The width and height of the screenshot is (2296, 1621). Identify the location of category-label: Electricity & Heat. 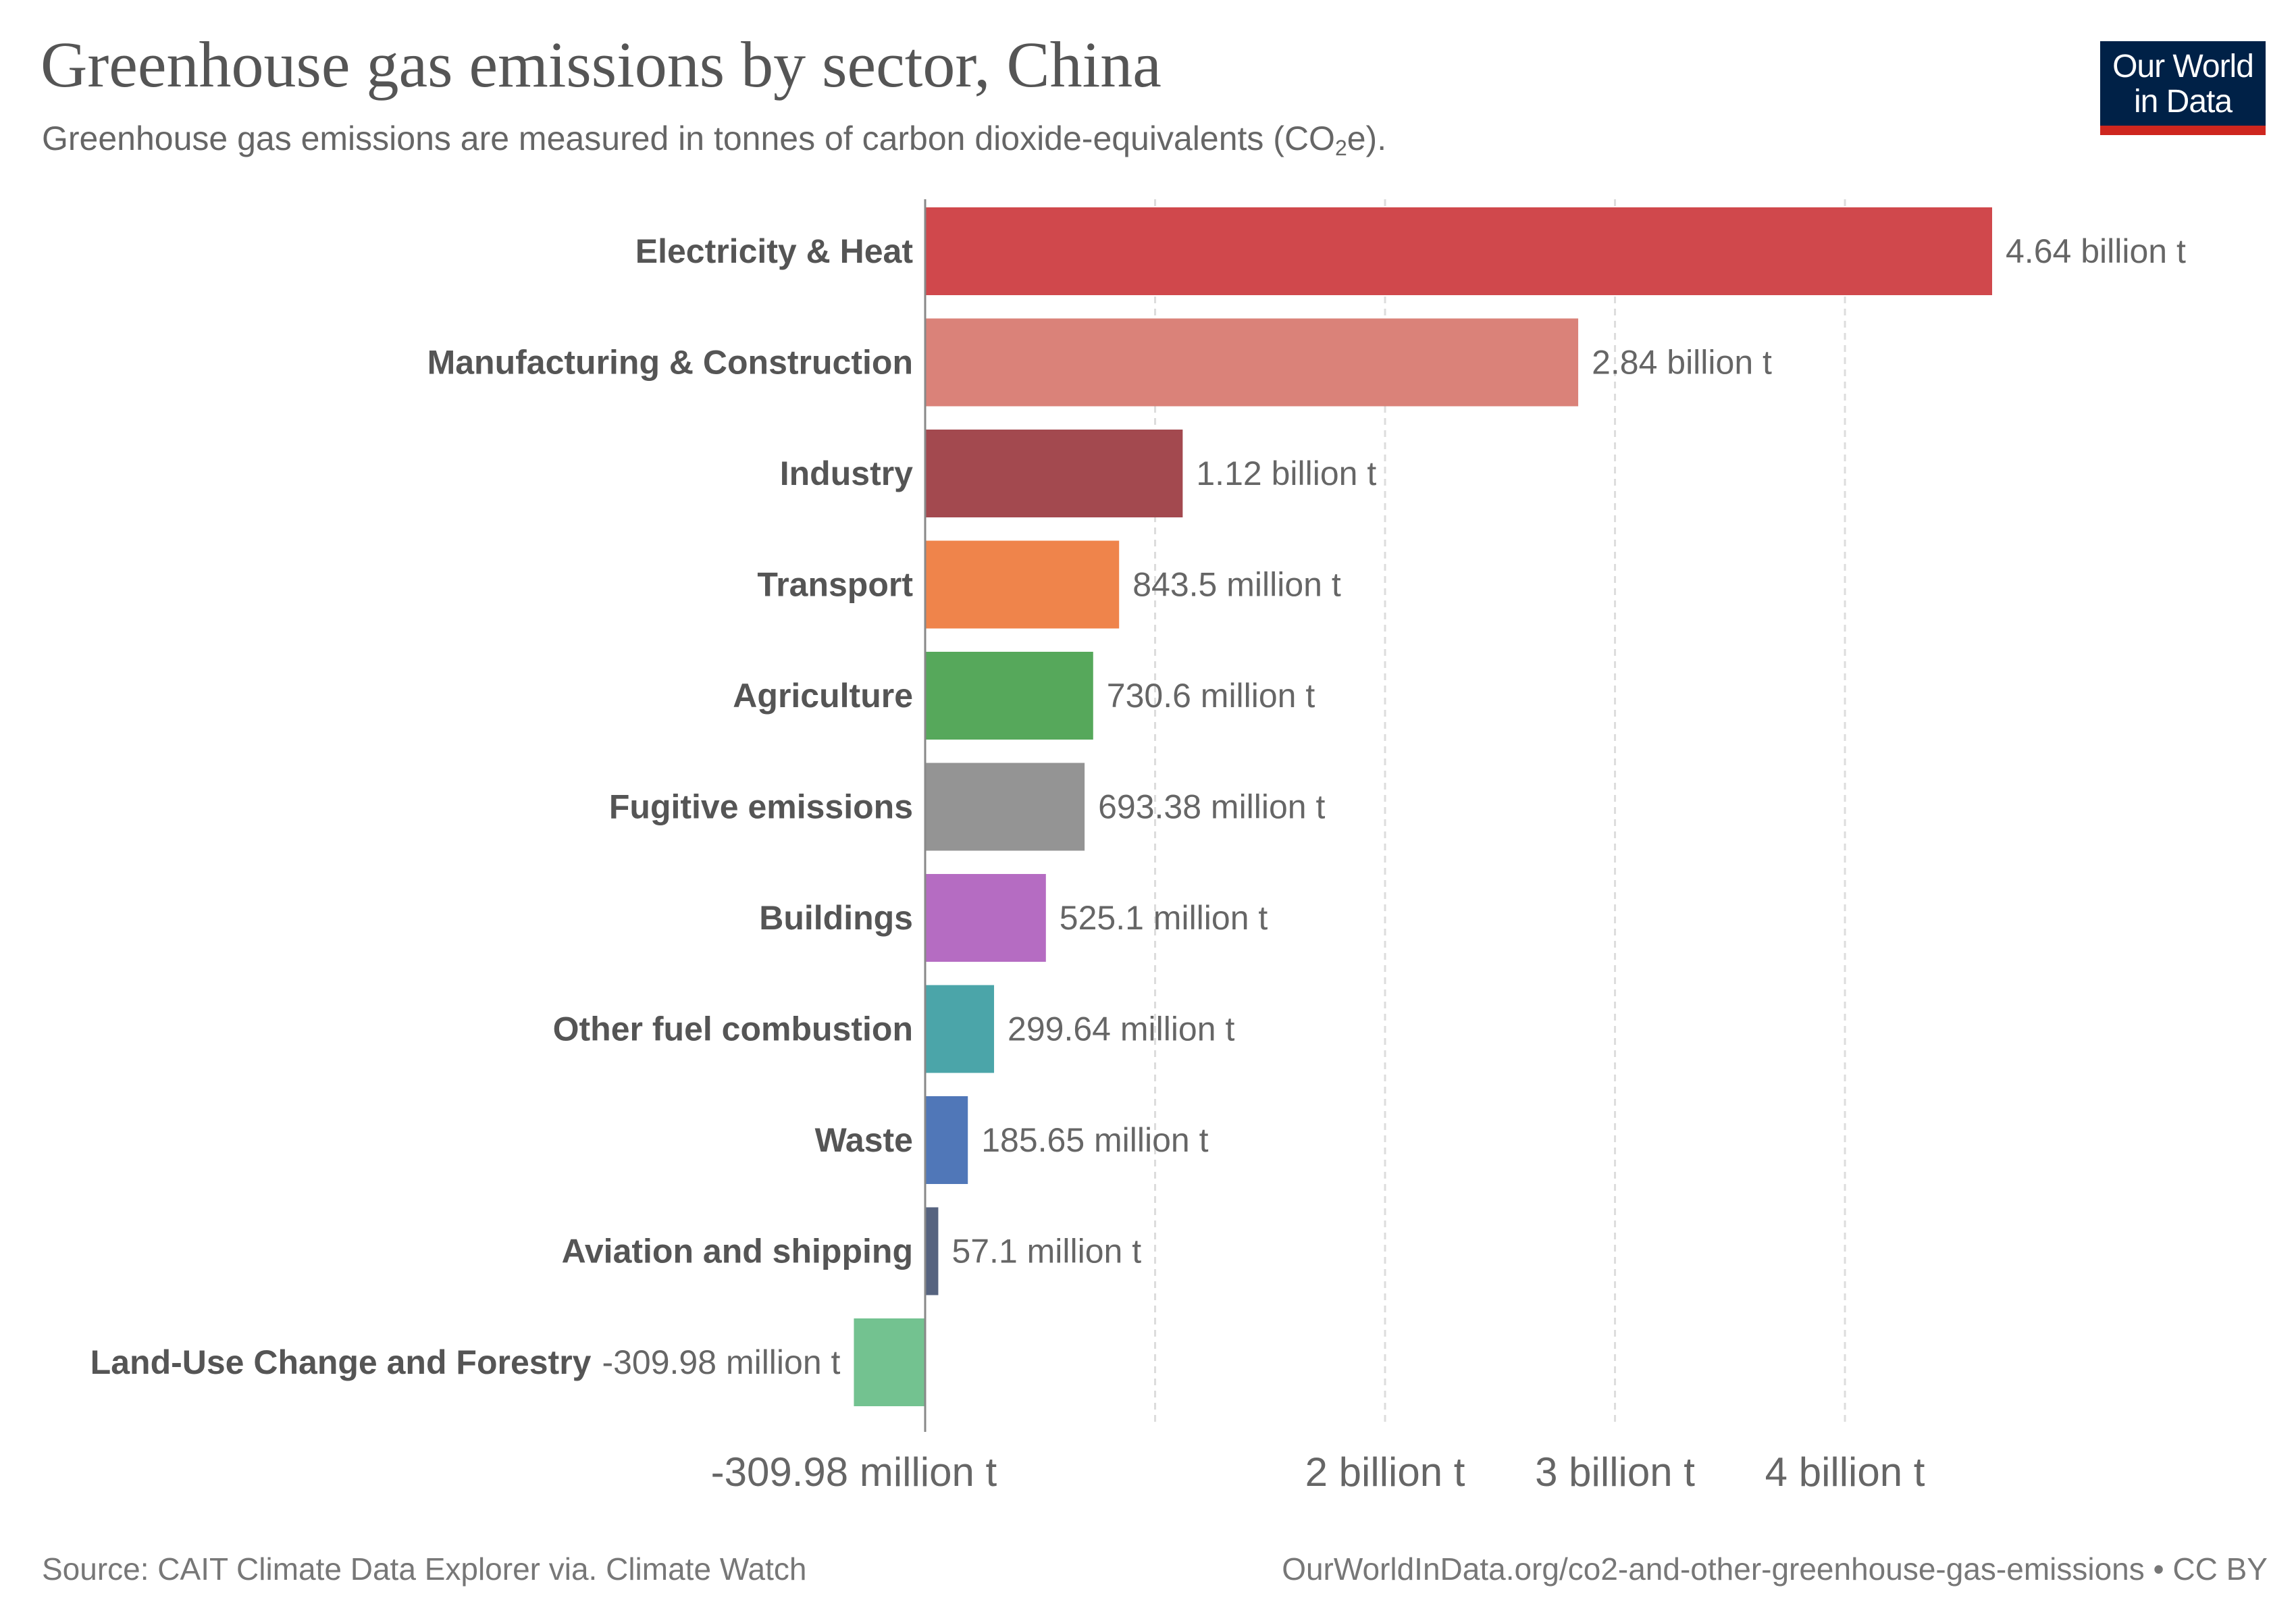
(774, 251).